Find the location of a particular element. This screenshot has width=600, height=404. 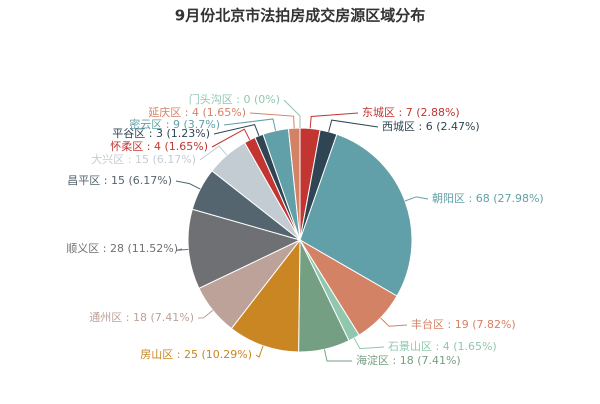

slice-label: 大兴区 : 15 (6.17%) is located at coordinates (143, 159).